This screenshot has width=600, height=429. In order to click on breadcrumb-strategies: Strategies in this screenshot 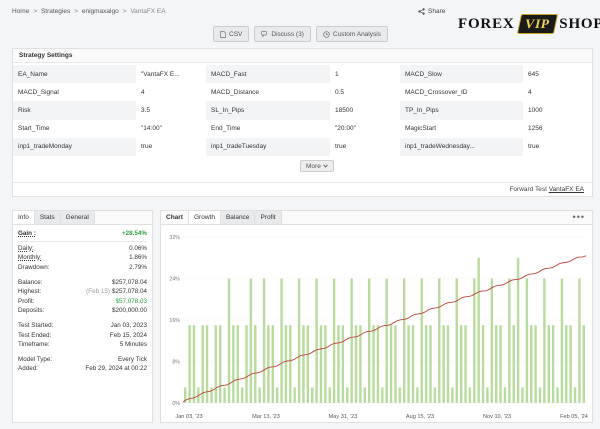, I will do `click(55, 11)`.